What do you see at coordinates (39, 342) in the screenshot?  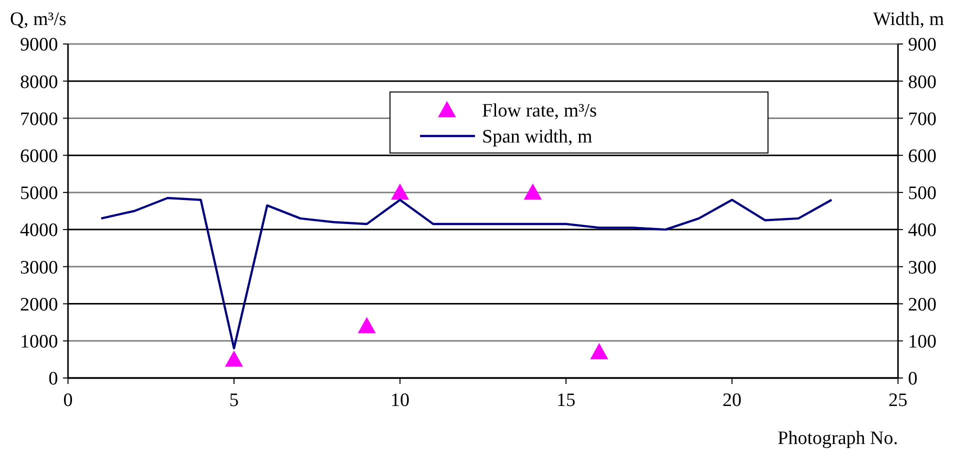 I see `y-tick-label: 1000` at bounding box center [39, 342].